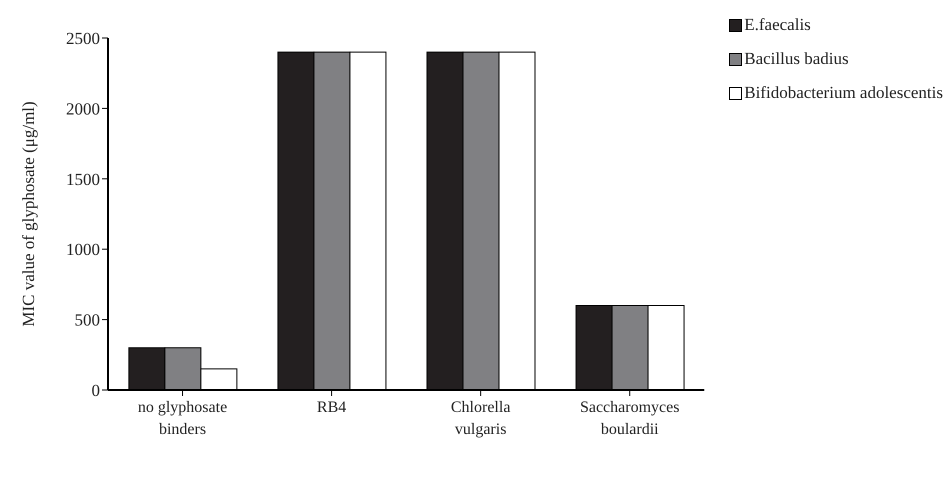  What do you see at coordinates (183, 418) in the screenshot?
I see `x-tick-label: no glyphosate binders` at bounding box center [183, 418].